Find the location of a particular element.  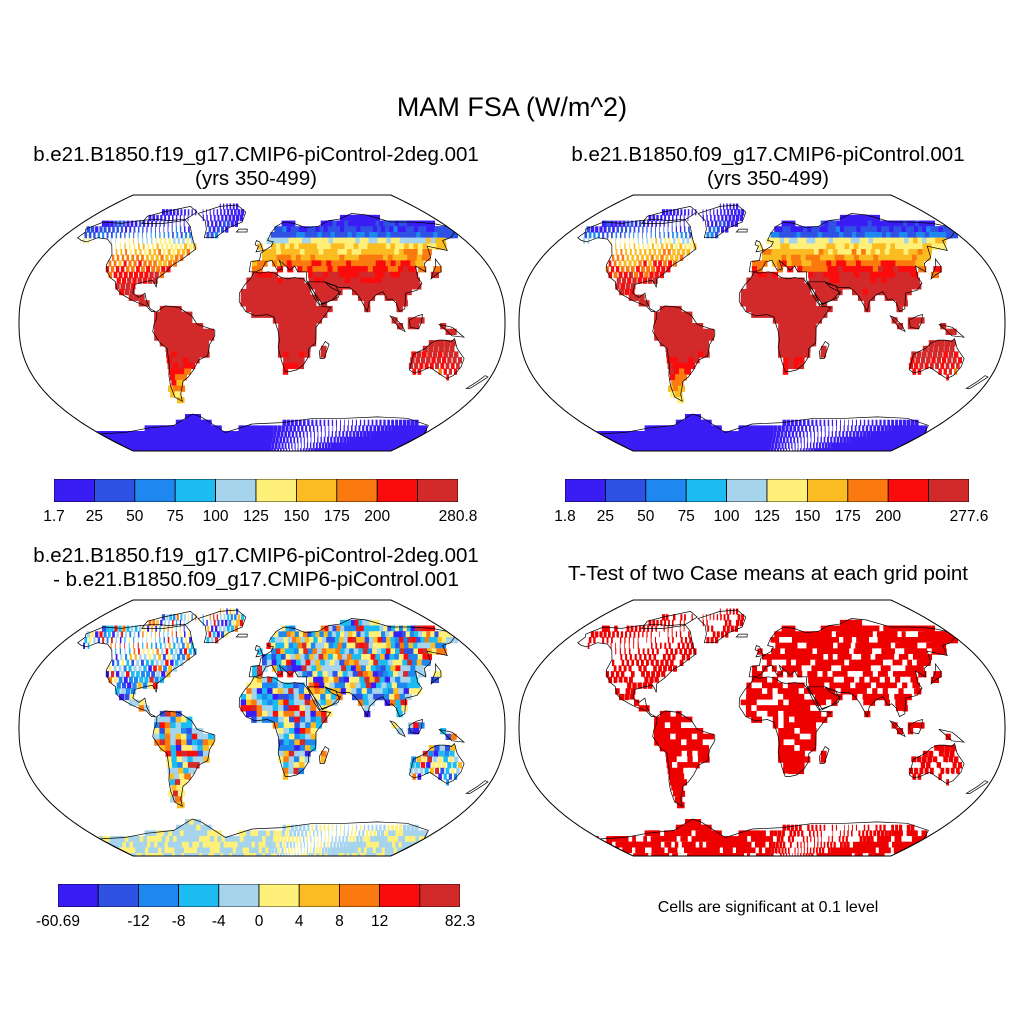

map1-coast-australia is located at coordinates (437, 358).